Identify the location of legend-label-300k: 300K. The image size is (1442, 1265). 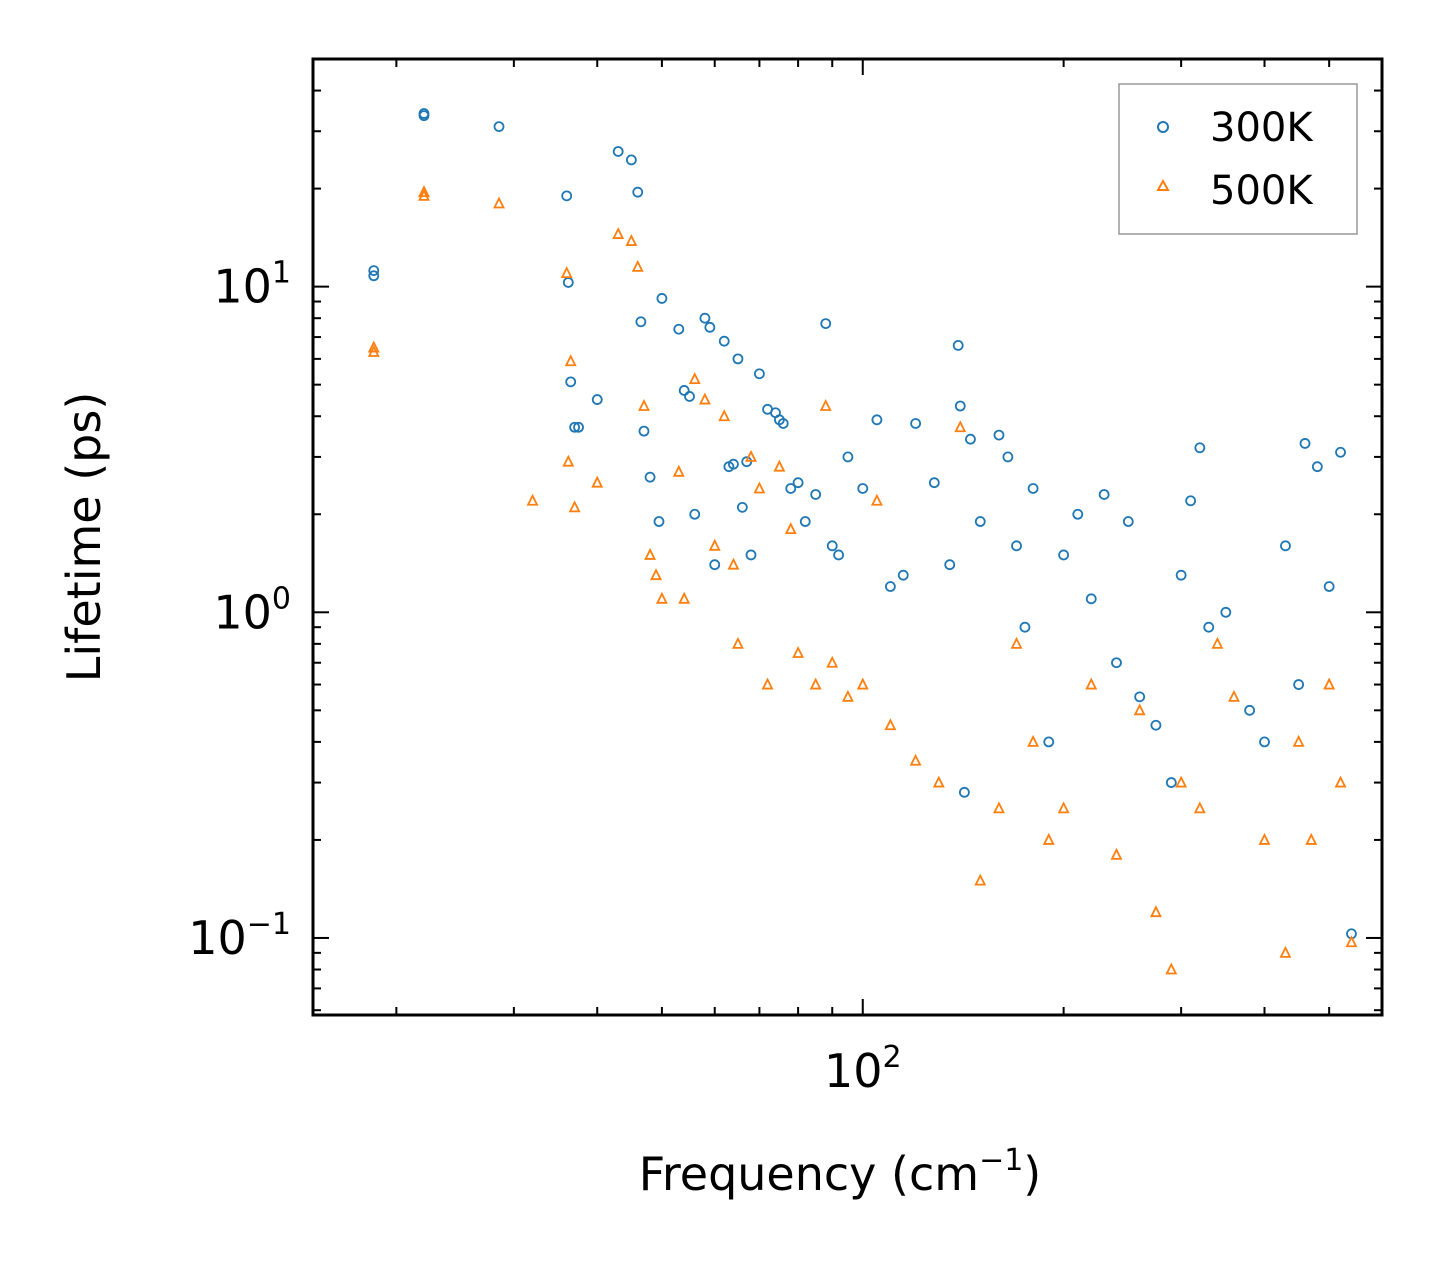
(1262, 128).